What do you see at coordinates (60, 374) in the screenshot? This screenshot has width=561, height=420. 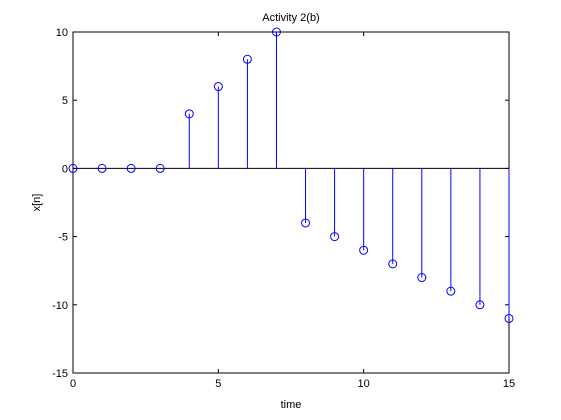 I see `y-tick-label: -15` at bounding box center [60, 374].